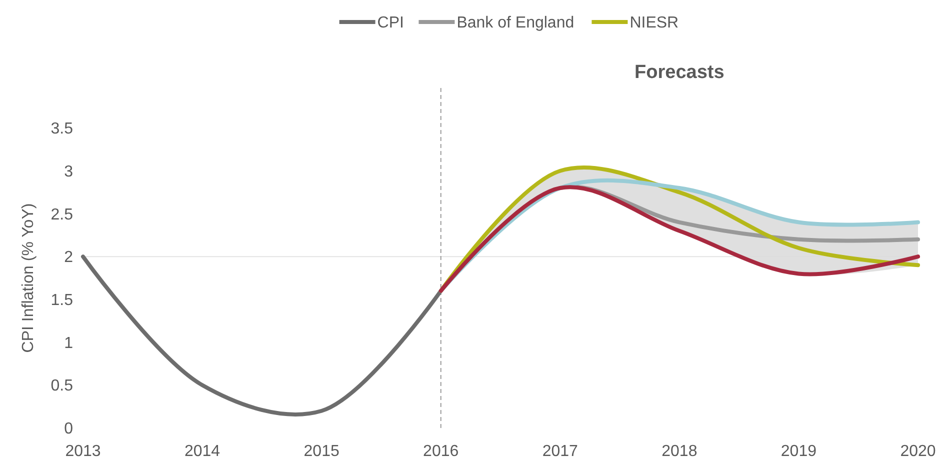 The height and width of the screenshot is (476, 948). What do you see at coordinates (441, 451) in the screenshot?
I see `x-tick-label: 2016` at bounding box center [441, 451].